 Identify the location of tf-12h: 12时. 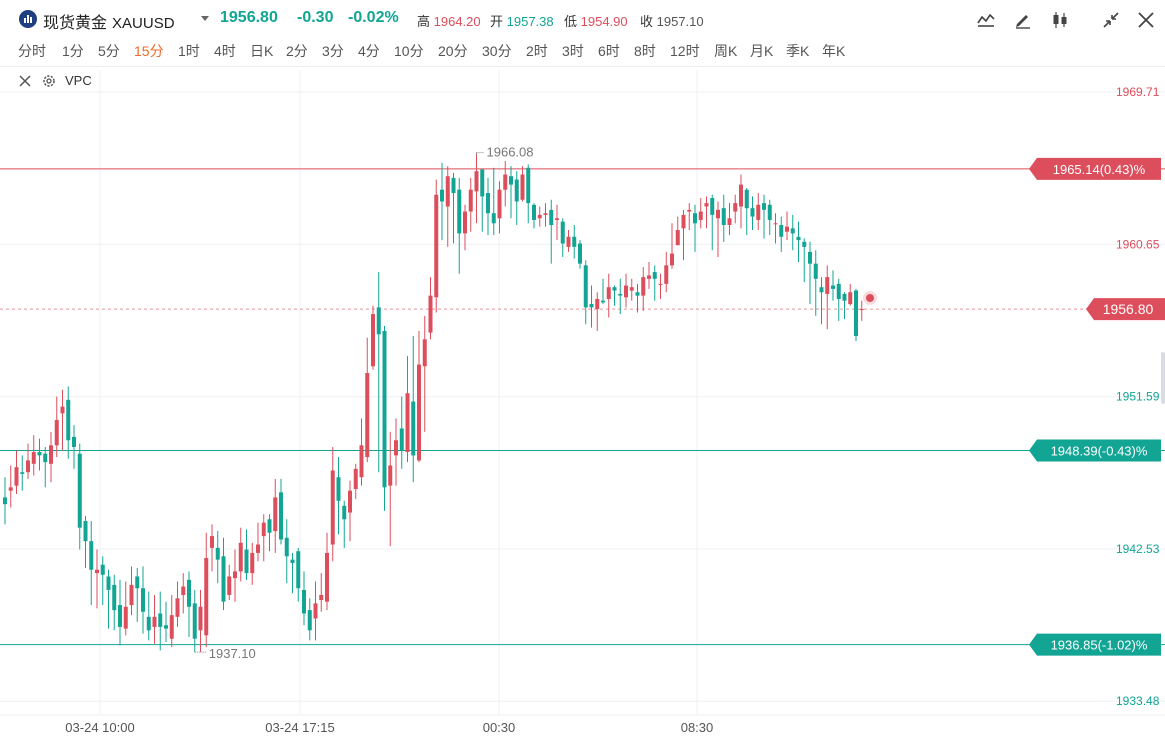
(685, 51).